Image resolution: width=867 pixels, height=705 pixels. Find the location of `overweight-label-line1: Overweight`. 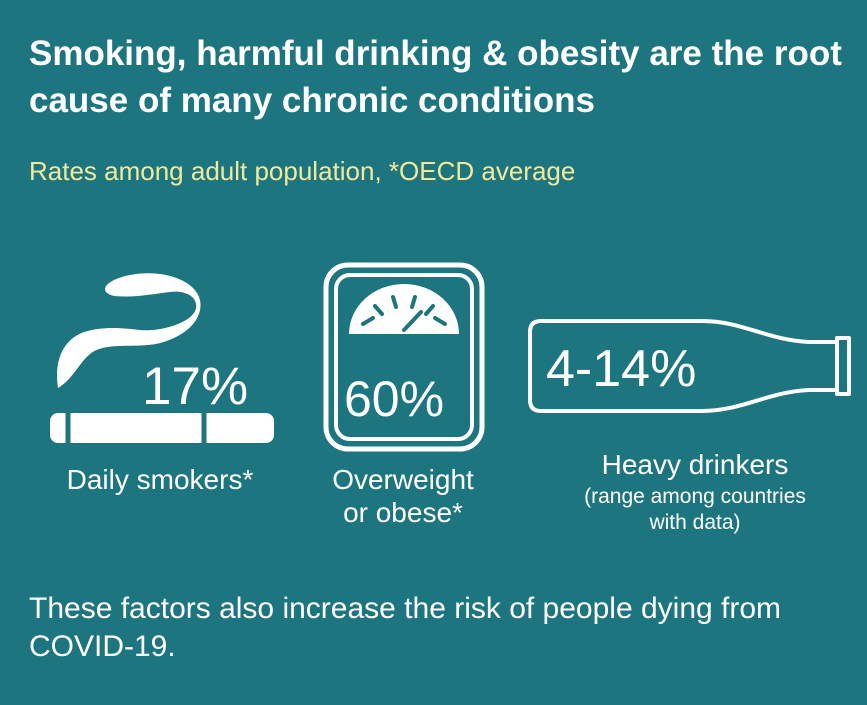

overweight-label-line1: Overweight is located at coordinates (403, 479).